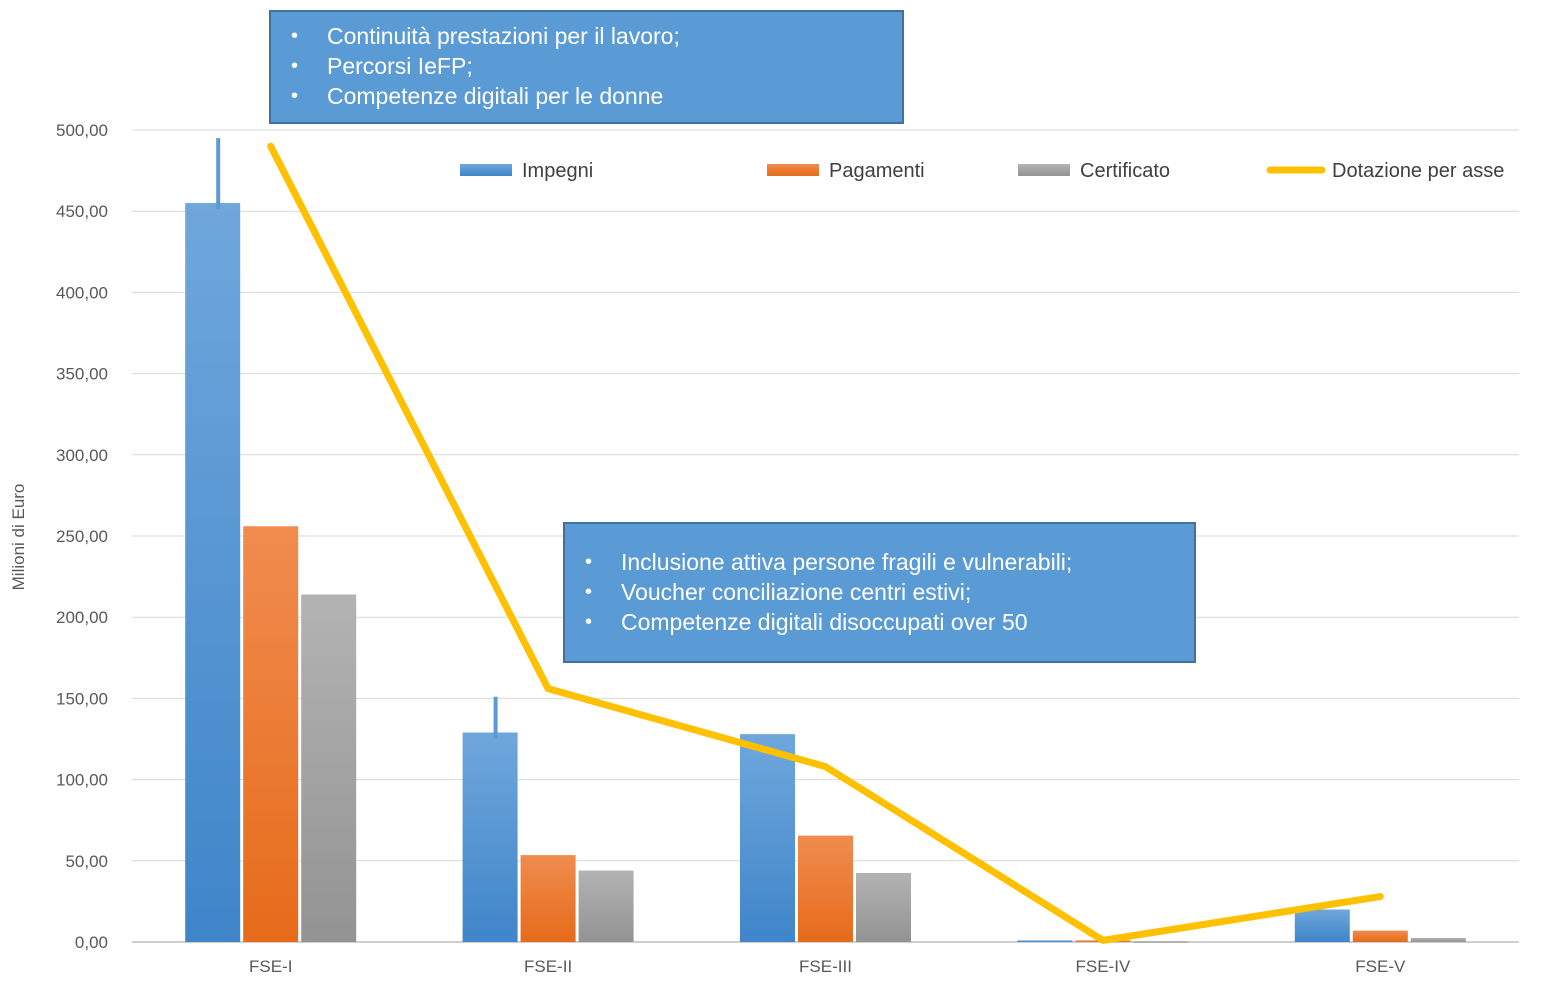 This screenshot has height=983, width=1547. Describe the element at coordinates (1418, 171) in the screenshot. I see `legend-label: Dotazione per asse` at that location.